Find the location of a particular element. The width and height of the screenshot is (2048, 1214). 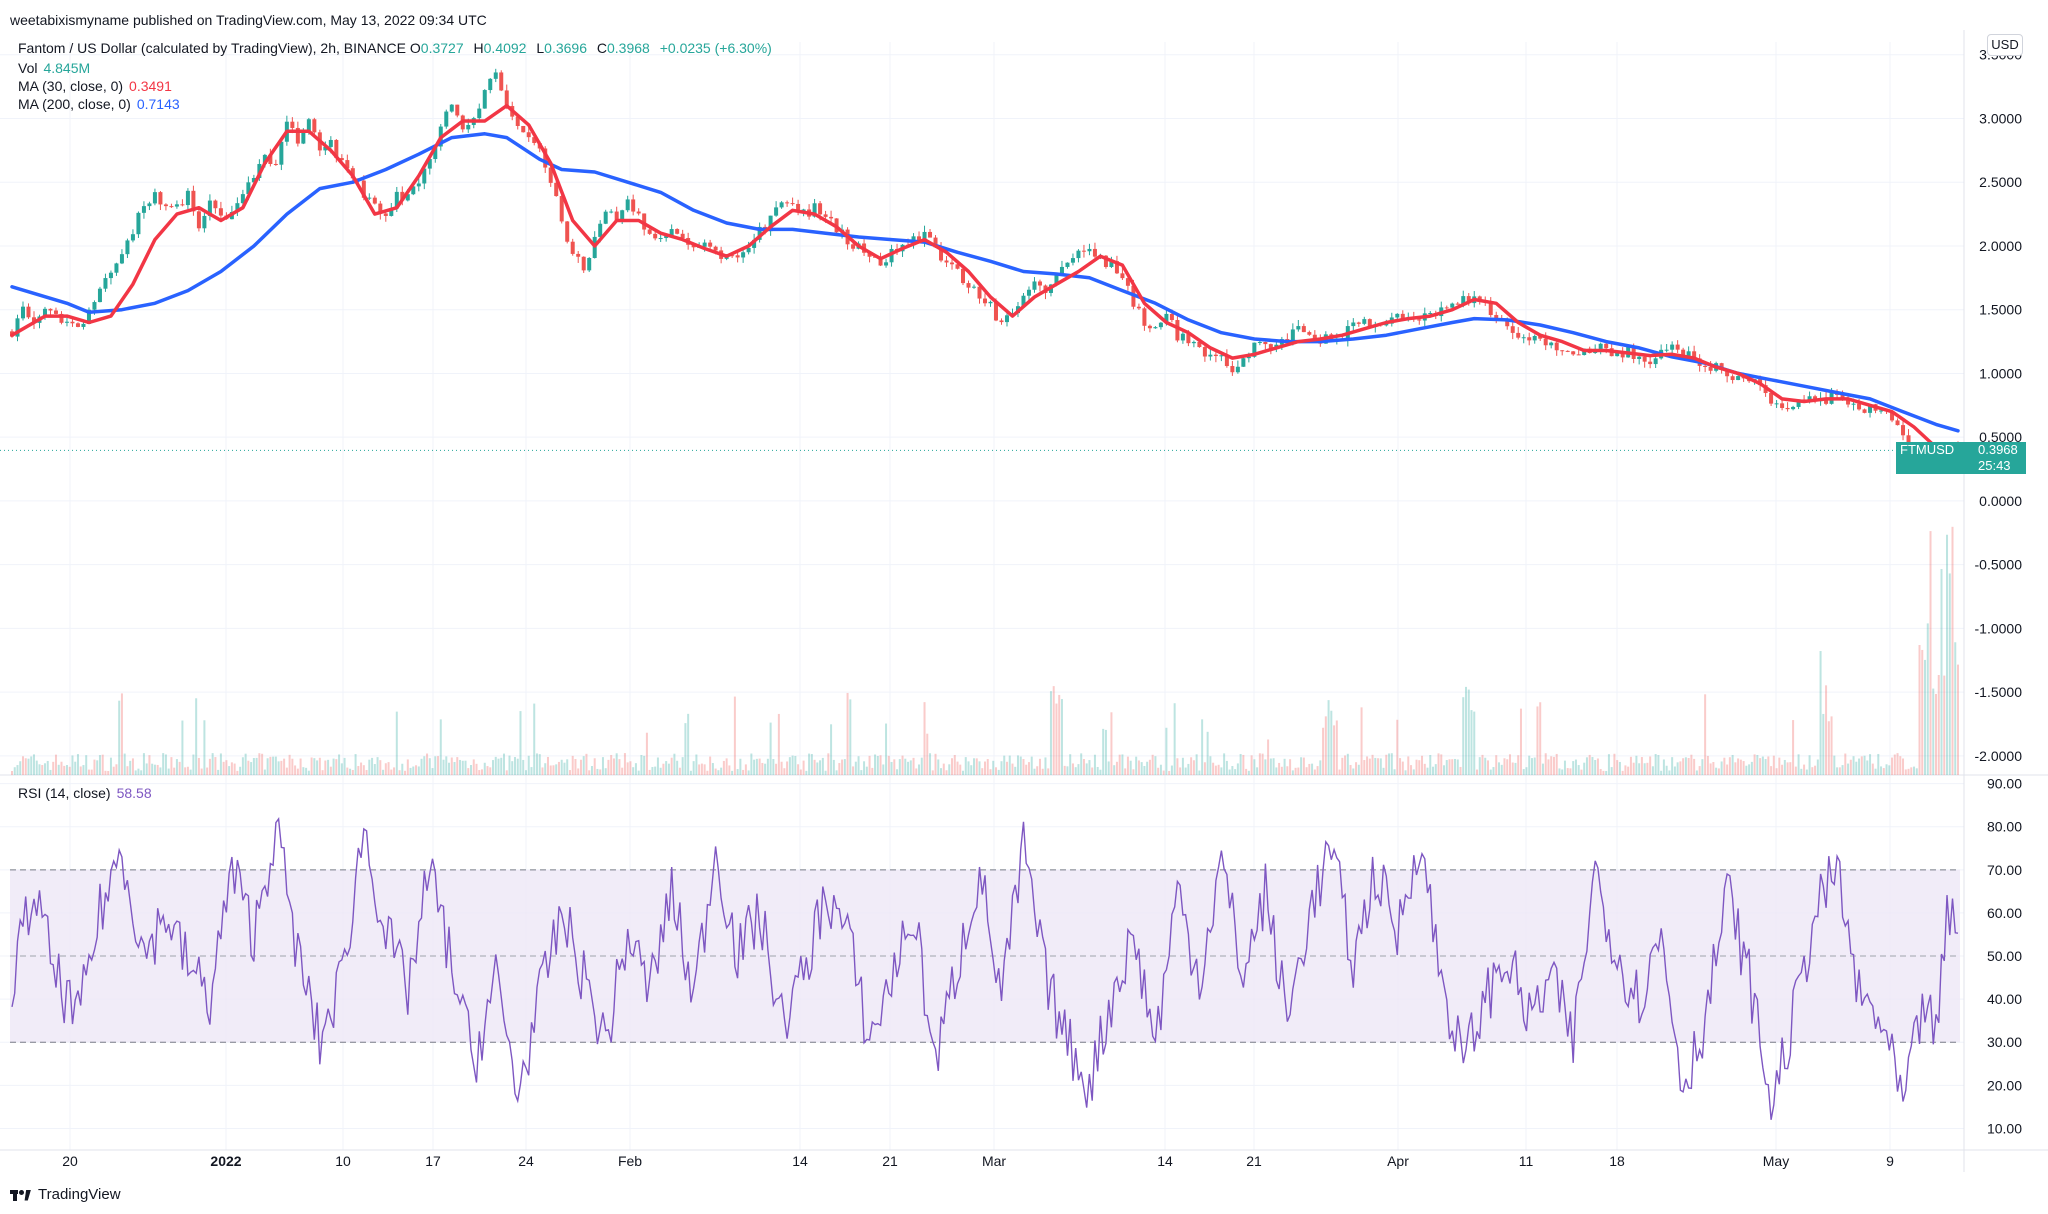

bar-countdown-tag: 25:43 is located at coordinates (1961, 466).